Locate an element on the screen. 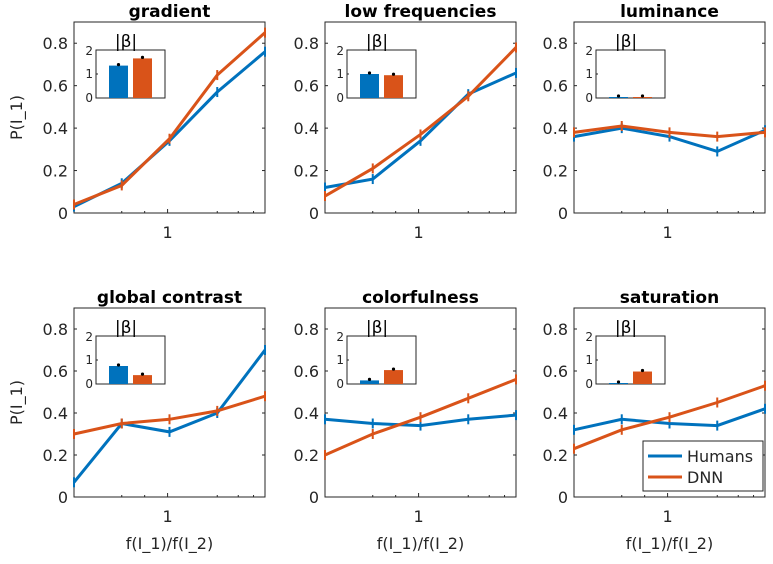  panel-luminance: luminance 0 0.2 0.4 0.6 0.8 1 |β| 0 1 2 is located at coordinates (654, 122).